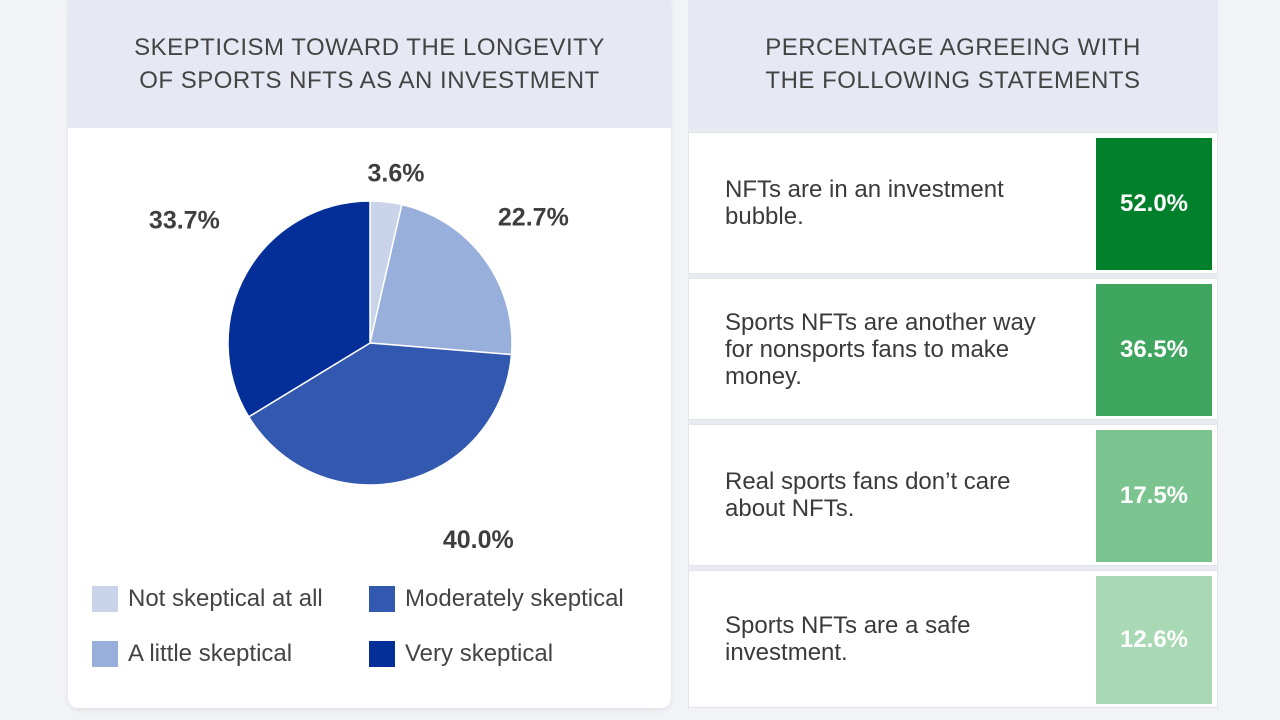 The image size is (1280, 720). I want to click on pie-data-label-very-skeptical: 33.7%, so click(184, 221).